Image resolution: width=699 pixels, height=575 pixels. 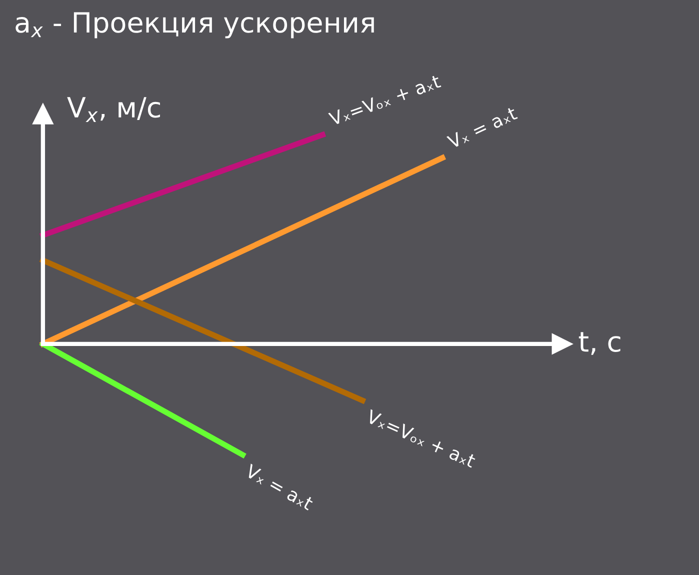 I want to click on y-axis-title: V$_{x}$, м/с, so click(x=113, y=109).